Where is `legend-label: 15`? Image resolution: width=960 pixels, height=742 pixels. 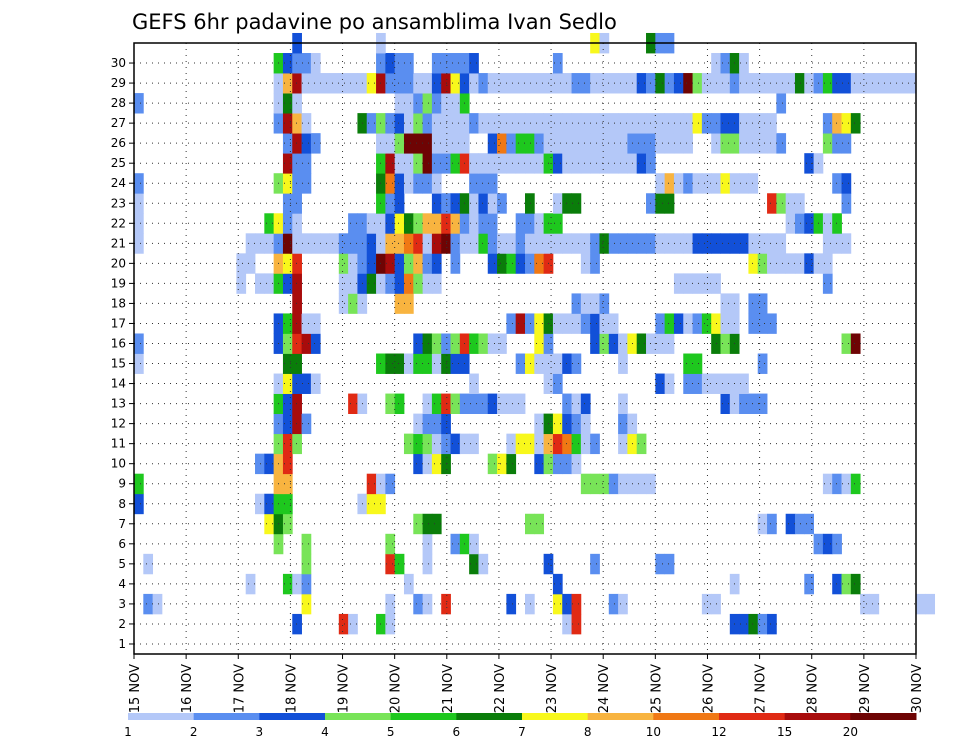 legend-label: 15 is located at coordinates (784, 732).